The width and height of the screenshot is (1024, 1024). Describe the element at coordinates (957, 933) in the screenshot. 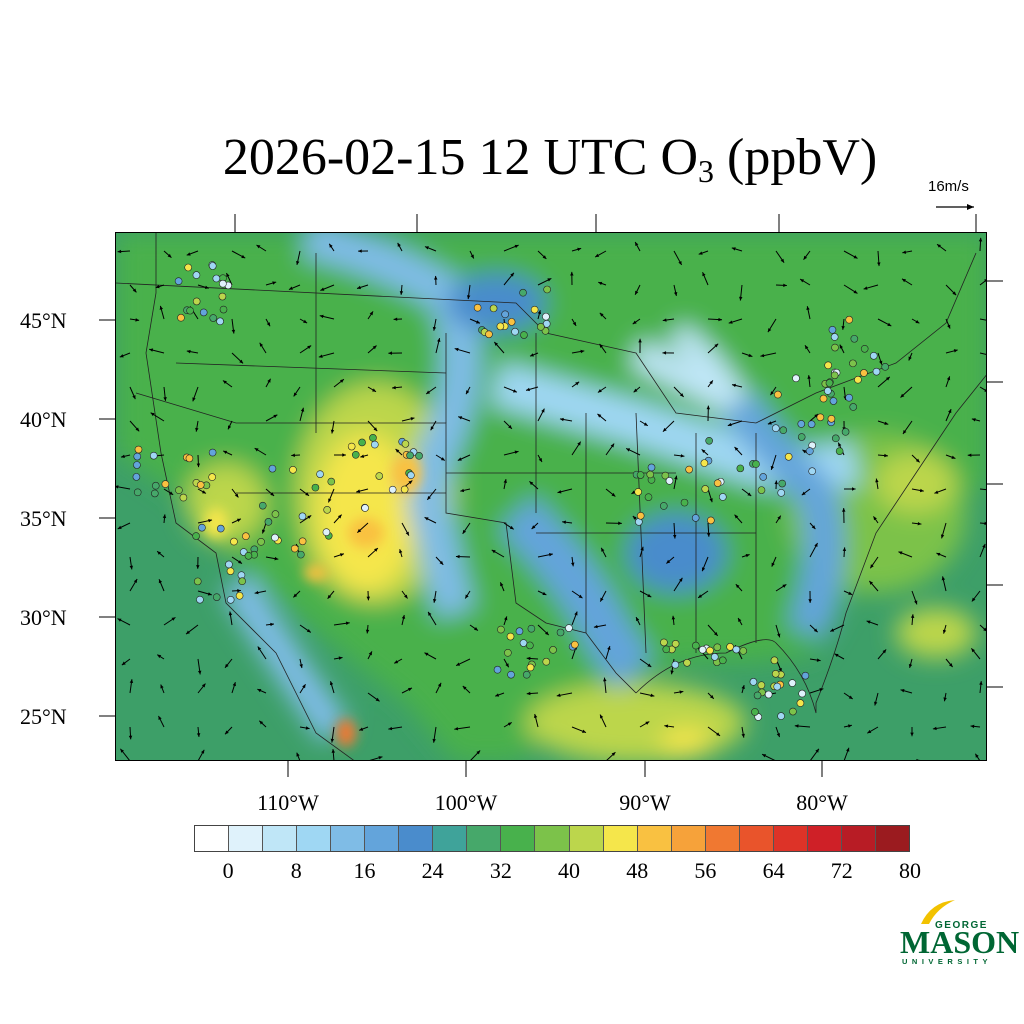

I see `george-mason-logo: GEORGE MASON UNIVERSITY` at that location.